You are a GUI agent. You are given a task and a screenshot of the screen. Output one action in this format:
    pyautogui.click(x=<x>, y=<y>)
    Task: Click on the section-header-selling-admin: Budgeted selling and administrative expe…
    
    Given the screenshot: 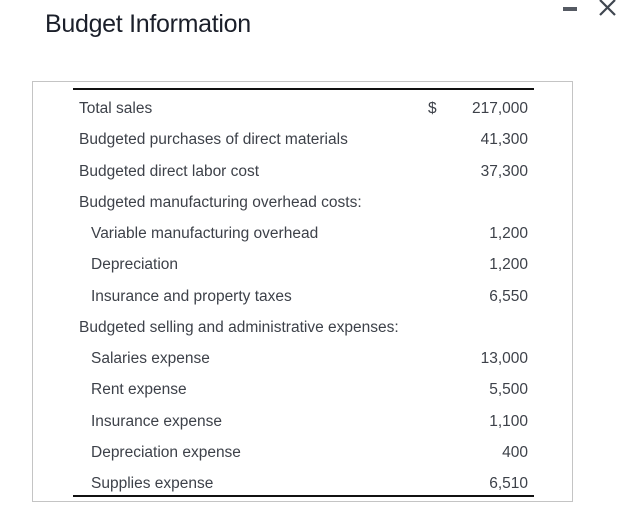 What is the action you would take?
    pyautogui.click(x=302, y=333)
    